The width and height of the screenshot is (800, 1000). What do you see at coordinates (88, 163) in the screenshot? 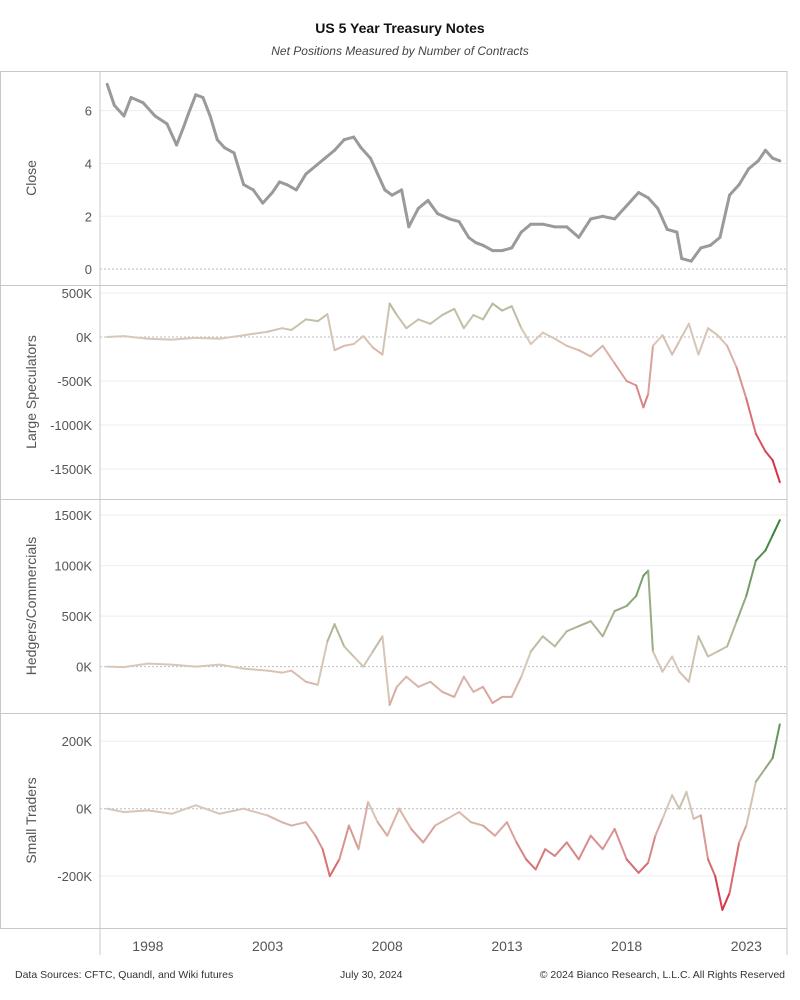
I see `y-tick-label: 4` at bounding box center [88, 163].